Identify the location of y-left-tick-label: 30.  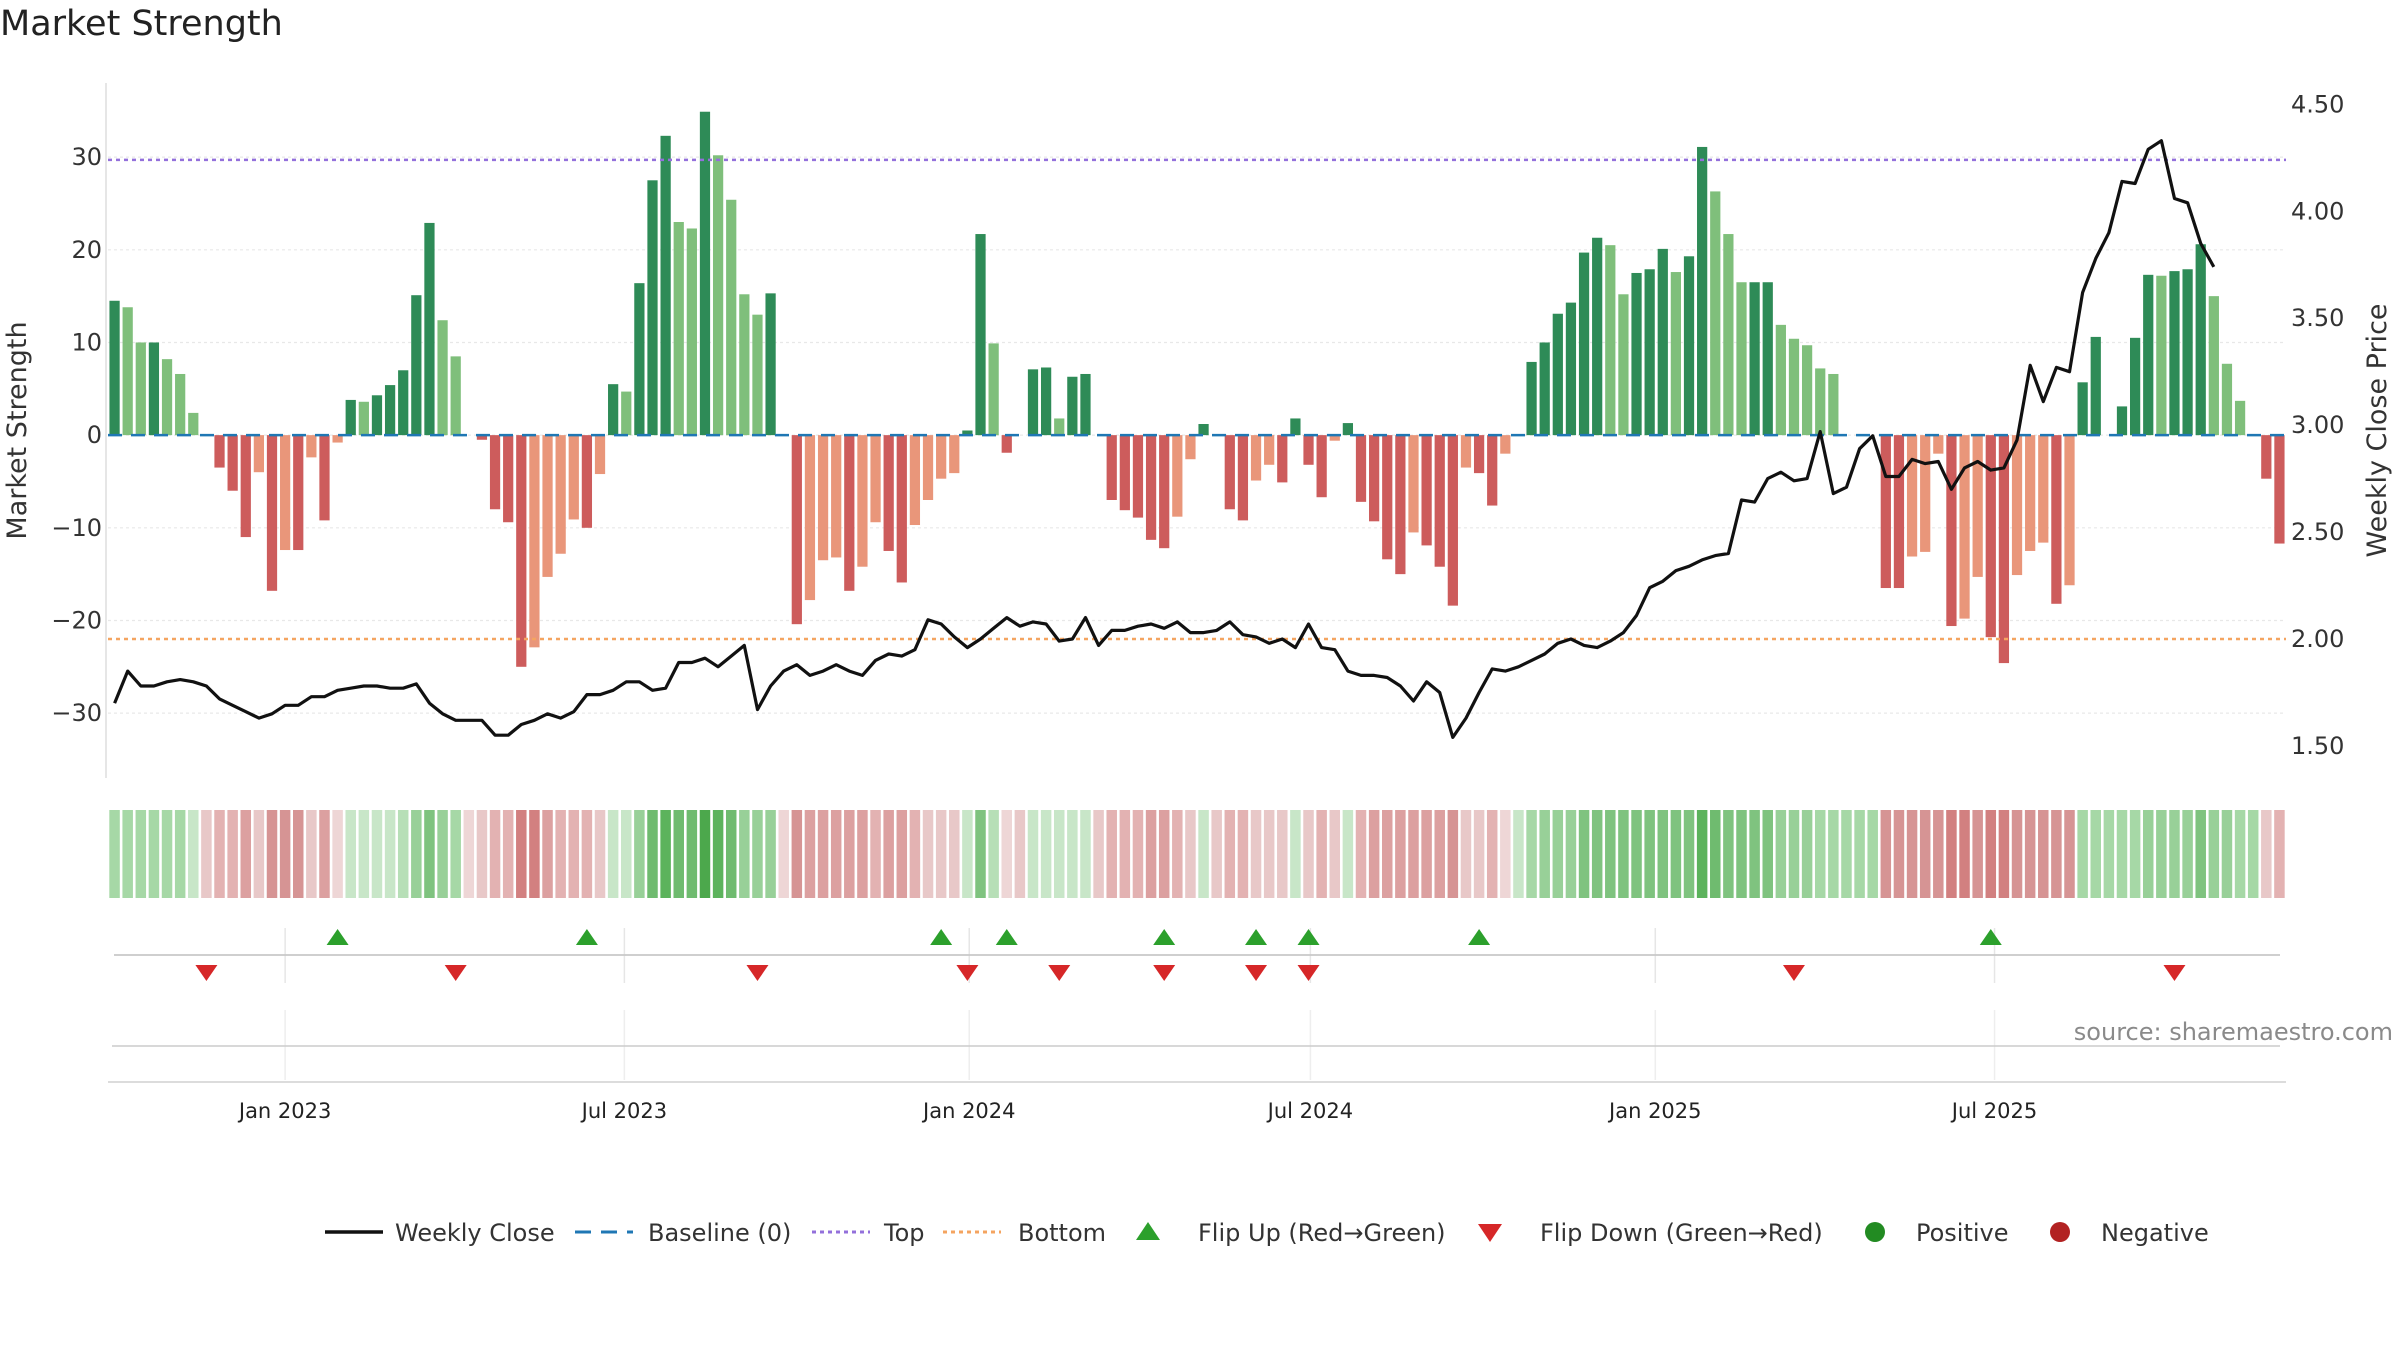
(86, 157).